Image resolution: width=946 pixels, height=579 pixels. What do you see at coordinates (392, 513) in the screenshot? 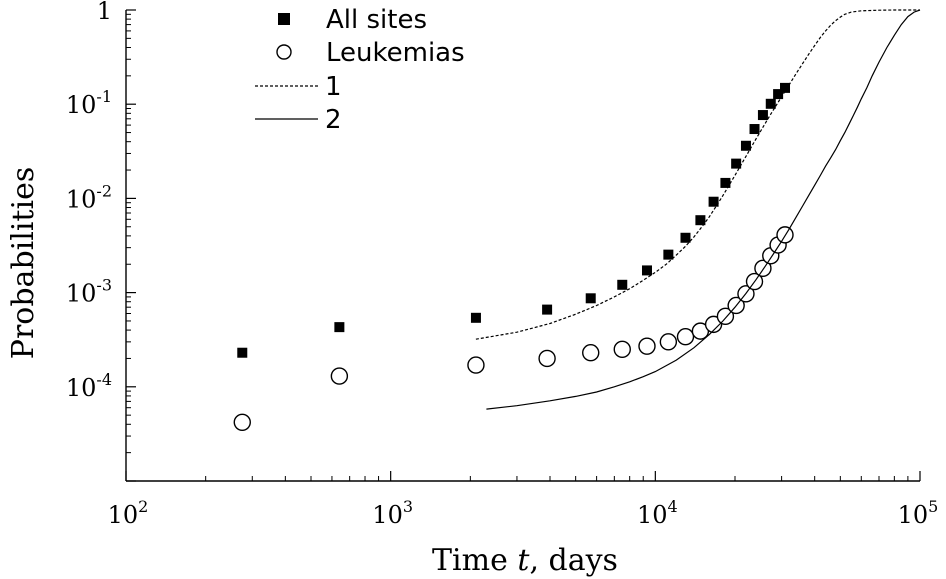
I see `x-tick-label: 10³` at bounding box center [392, 513].